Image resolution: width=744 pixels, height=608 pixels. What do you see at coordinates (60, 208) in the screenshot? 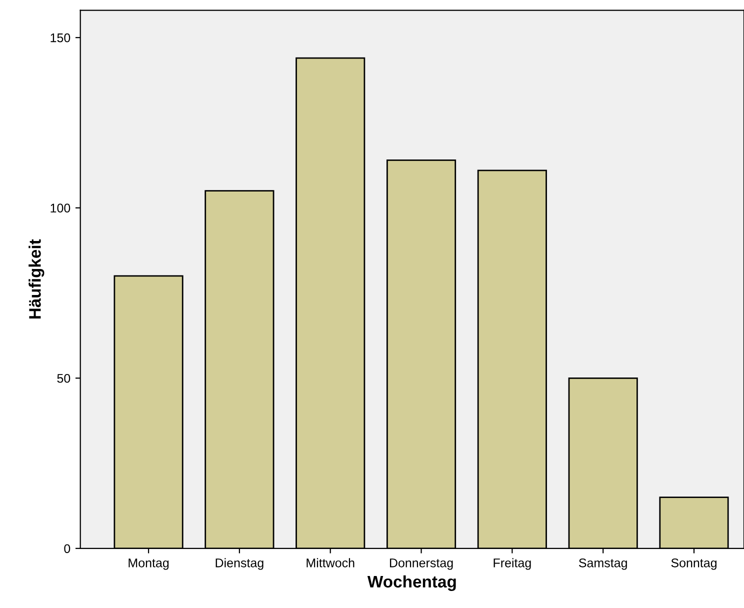
I see `y-tick-label: 100` at bounding box center [60, 208].